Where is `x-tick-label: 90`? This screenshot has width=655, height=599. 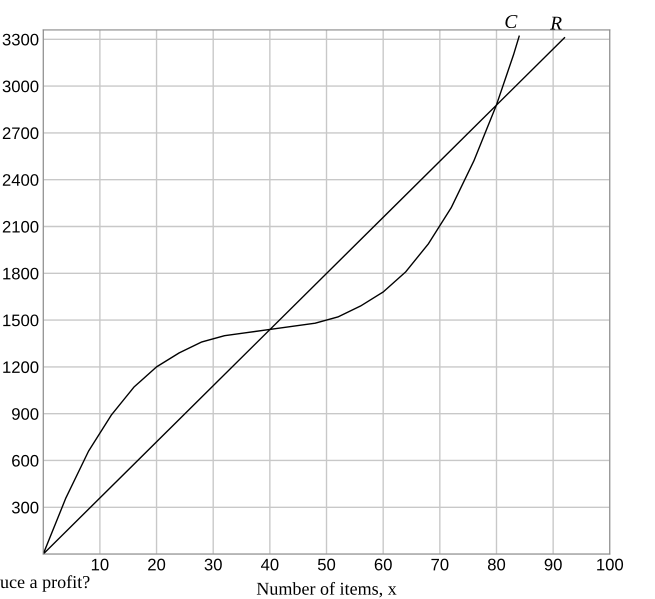 x-tick-label: 90 is located at coordinates (553, 564).